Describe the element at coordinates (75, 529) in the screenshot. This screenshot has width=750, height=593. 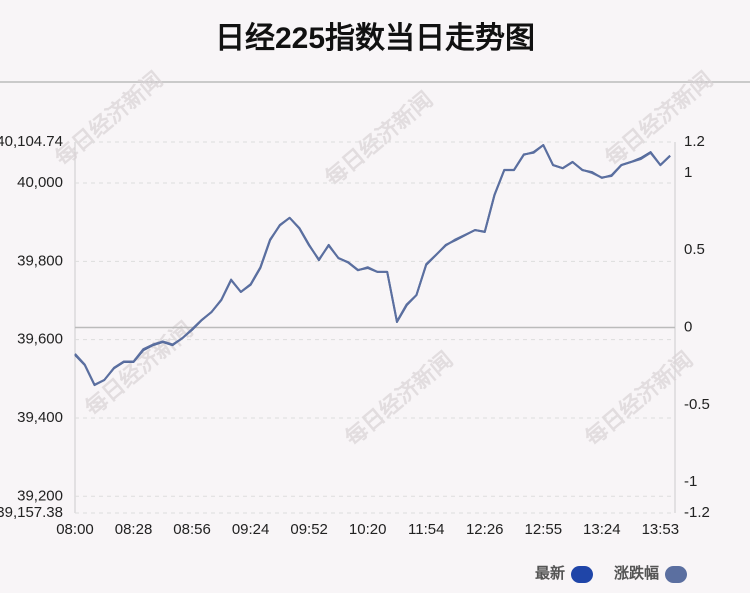
I see `x-tick-label: 08:00` at that location.